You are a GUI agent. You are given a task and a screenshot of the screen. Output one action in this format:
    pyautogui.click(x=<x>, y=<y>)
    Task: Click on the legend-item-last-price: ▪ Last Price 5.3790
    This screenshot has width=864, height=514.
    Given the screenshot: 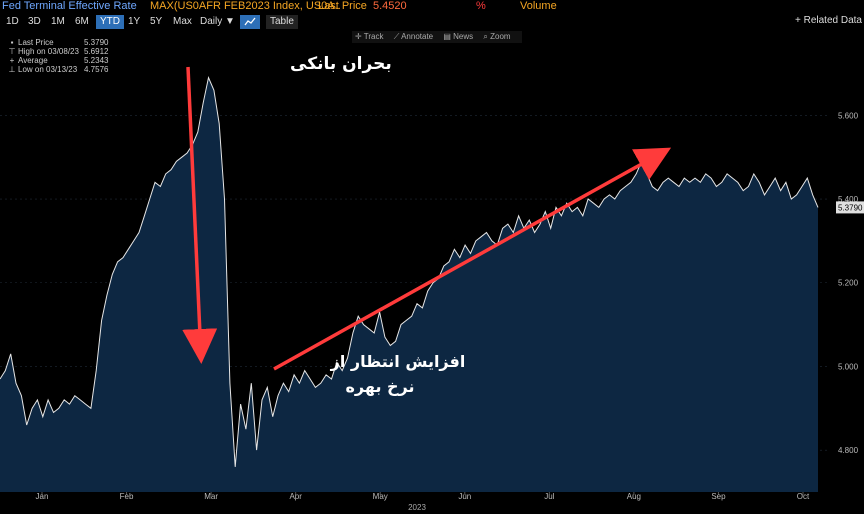 What is the action you would take?
    pyautogui.click(x=63, y=42)
    